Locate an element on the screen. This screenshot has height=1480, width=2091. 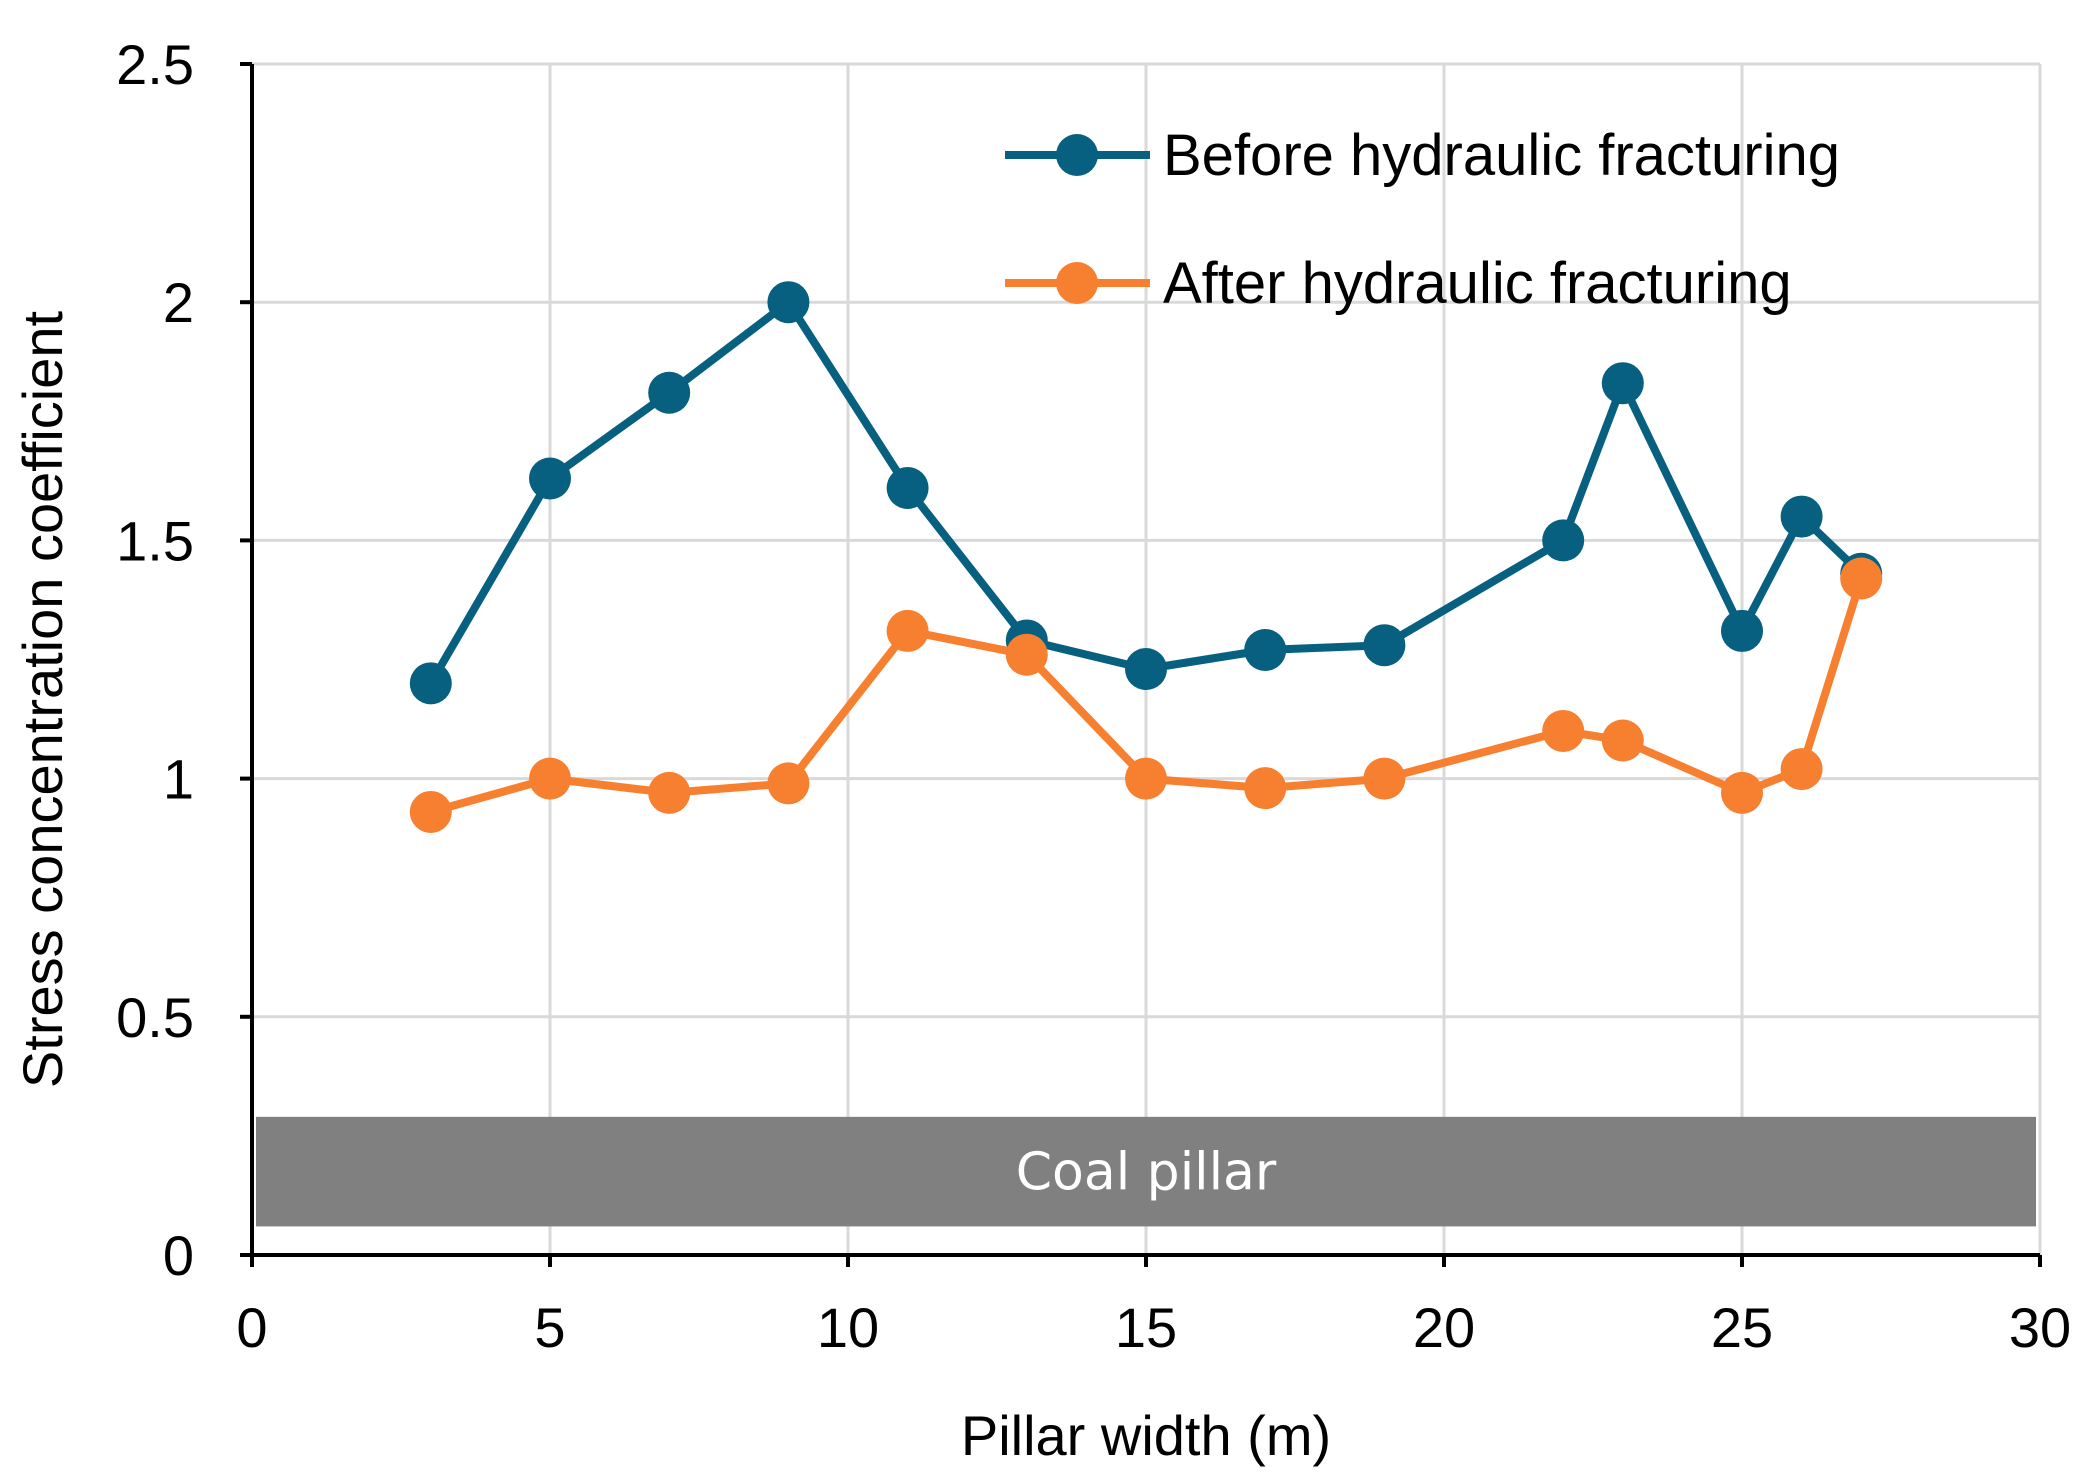
y-axis-title: Stress concentration coefficient is located at coordinates (42, 699).